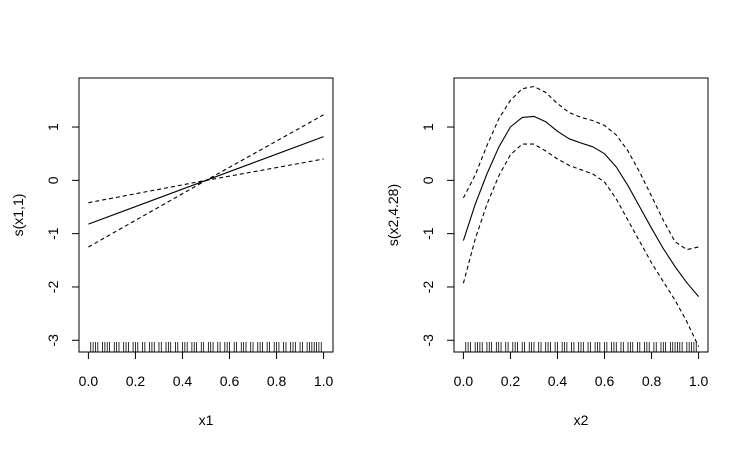 The height and width of the screenshot is (450, 750). I want to click on x-axis-label: x2, so click(581, 420).